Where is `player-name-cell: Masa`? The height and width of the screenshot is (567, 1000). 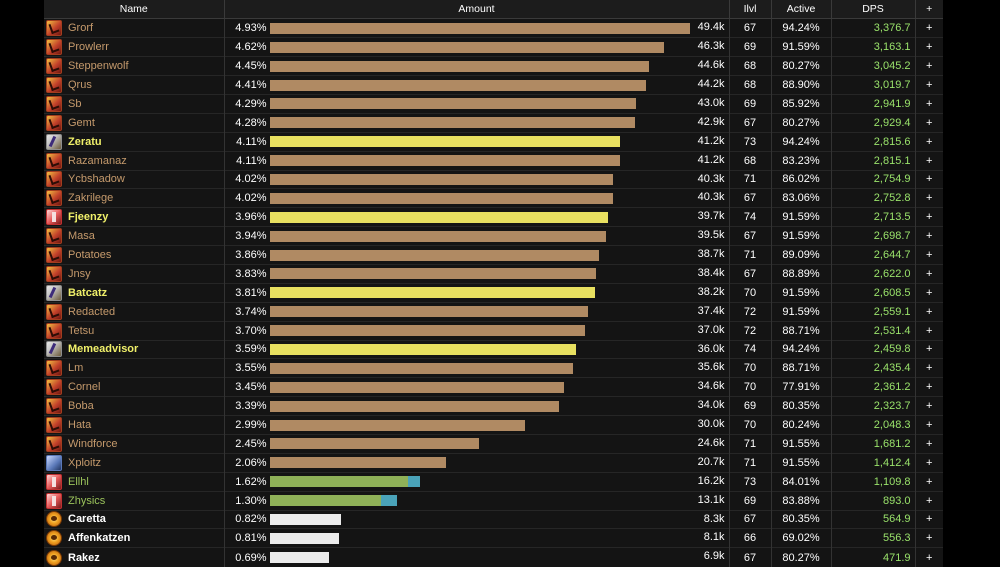
player-name-cell: Masa is located at coordinates (134, 236).